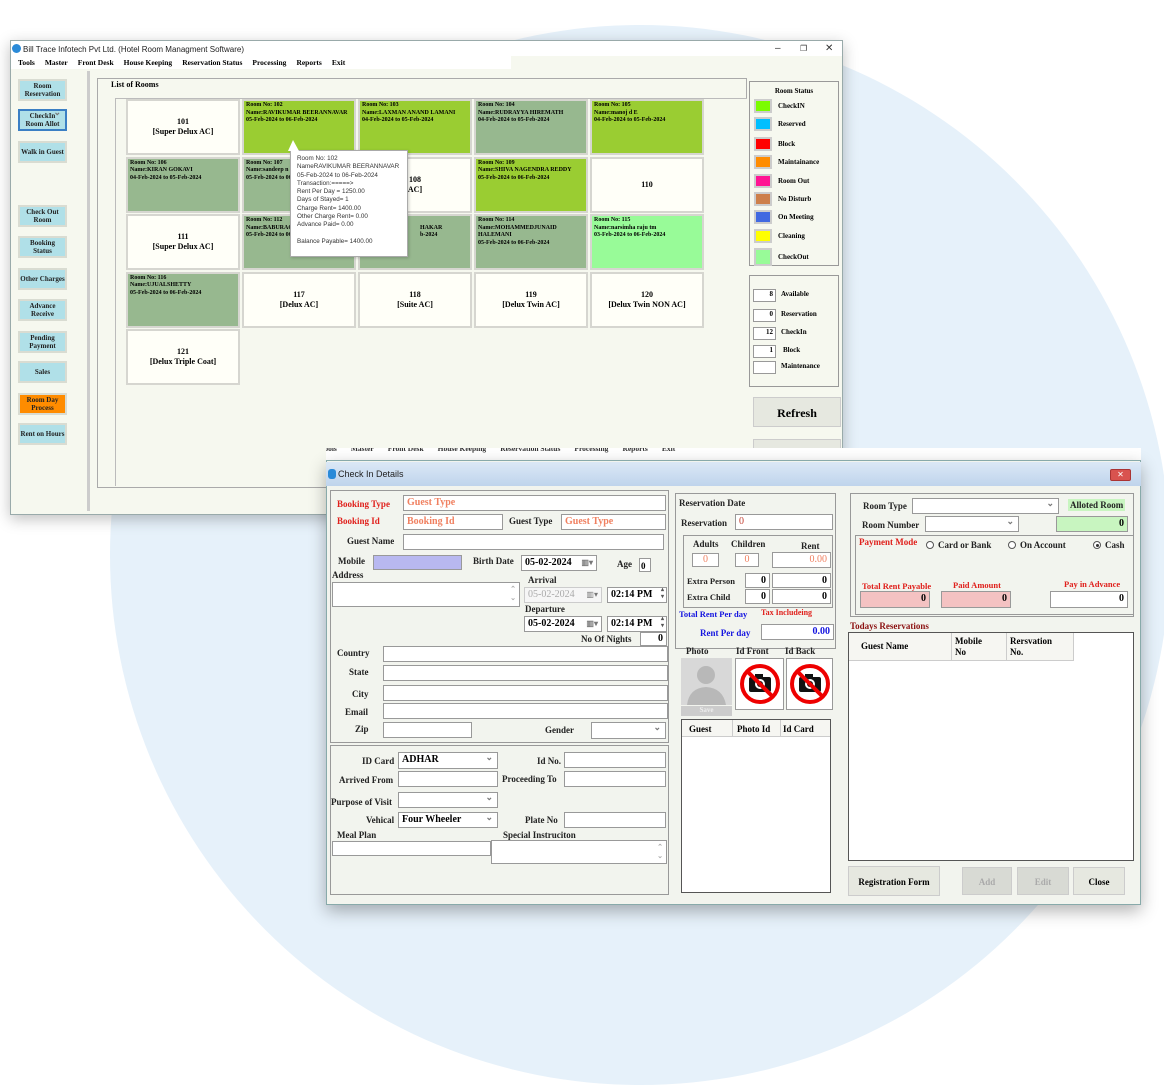  What do you see at coordinates (615, 820) in the screenshot?
I see `plate-no-input` at bounding box center [615, 820].